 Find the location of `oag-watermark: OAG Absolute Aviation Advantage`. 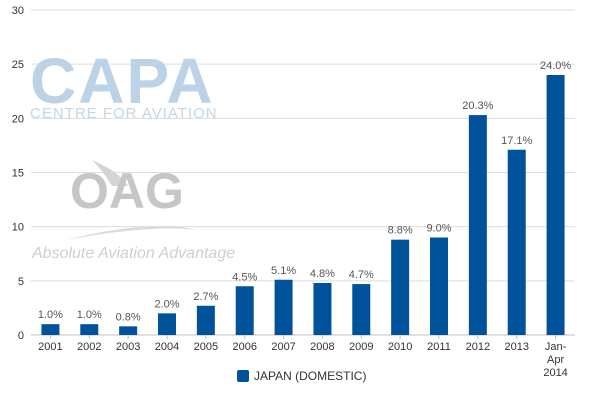

oag-watermark: OAG Absolute Aviation Advantage is located at coordinates (133, 211).